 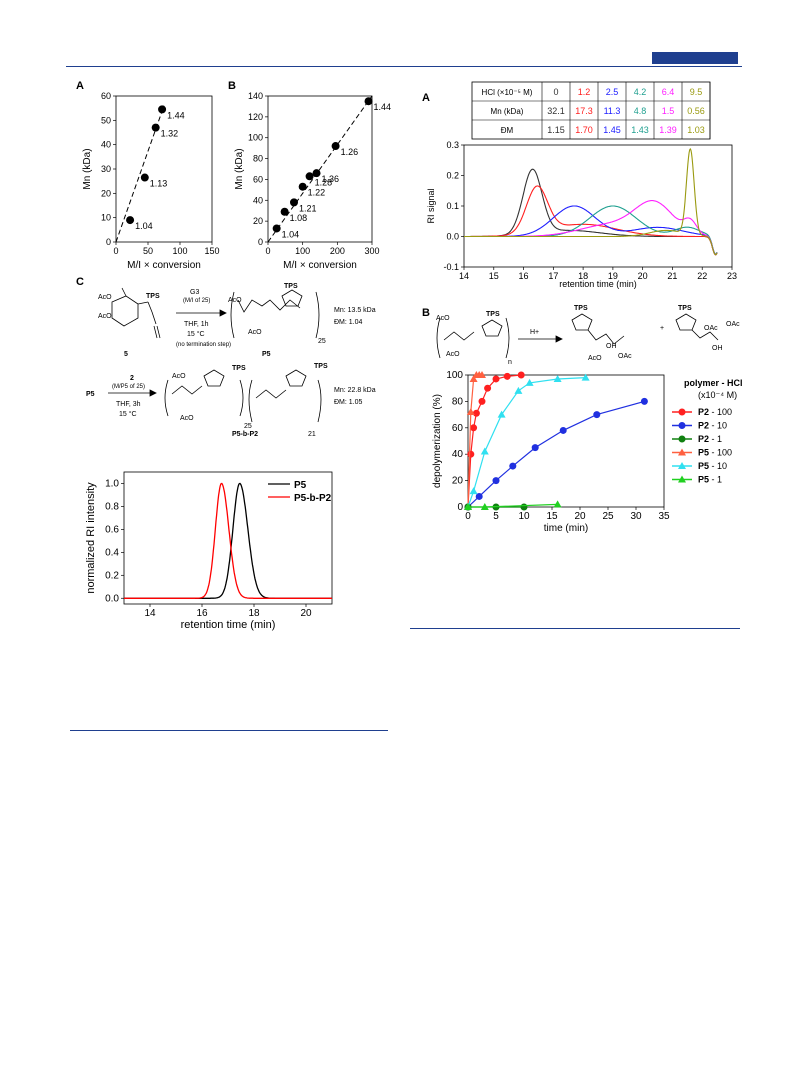 I want to click on y-tick-label: 80, so click(x=258, y=159).